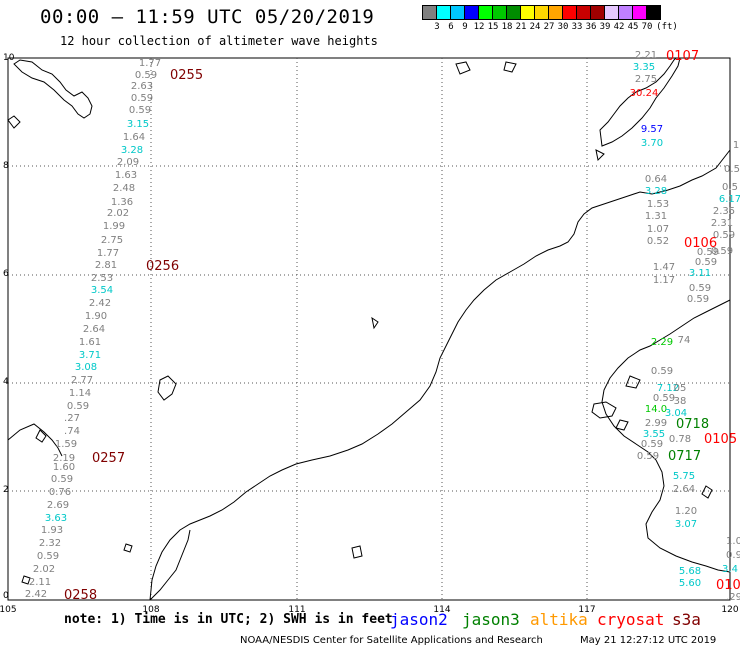 This screenshot has width=740, height=650. What do you see at coordinates (142, 86) in the screenshot?
I see `wave-height-value: 2.63` at bounding box center [142, 86].